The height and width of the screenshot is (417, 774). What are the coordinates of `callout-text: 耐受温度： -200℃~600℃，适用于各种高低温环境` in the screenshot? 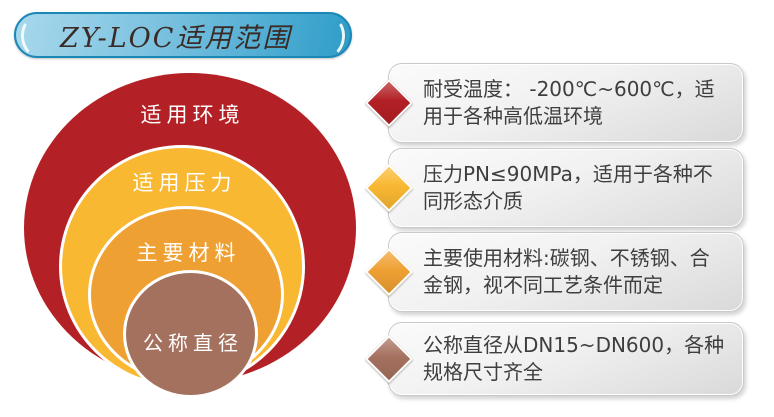 It's located at (569, 102).